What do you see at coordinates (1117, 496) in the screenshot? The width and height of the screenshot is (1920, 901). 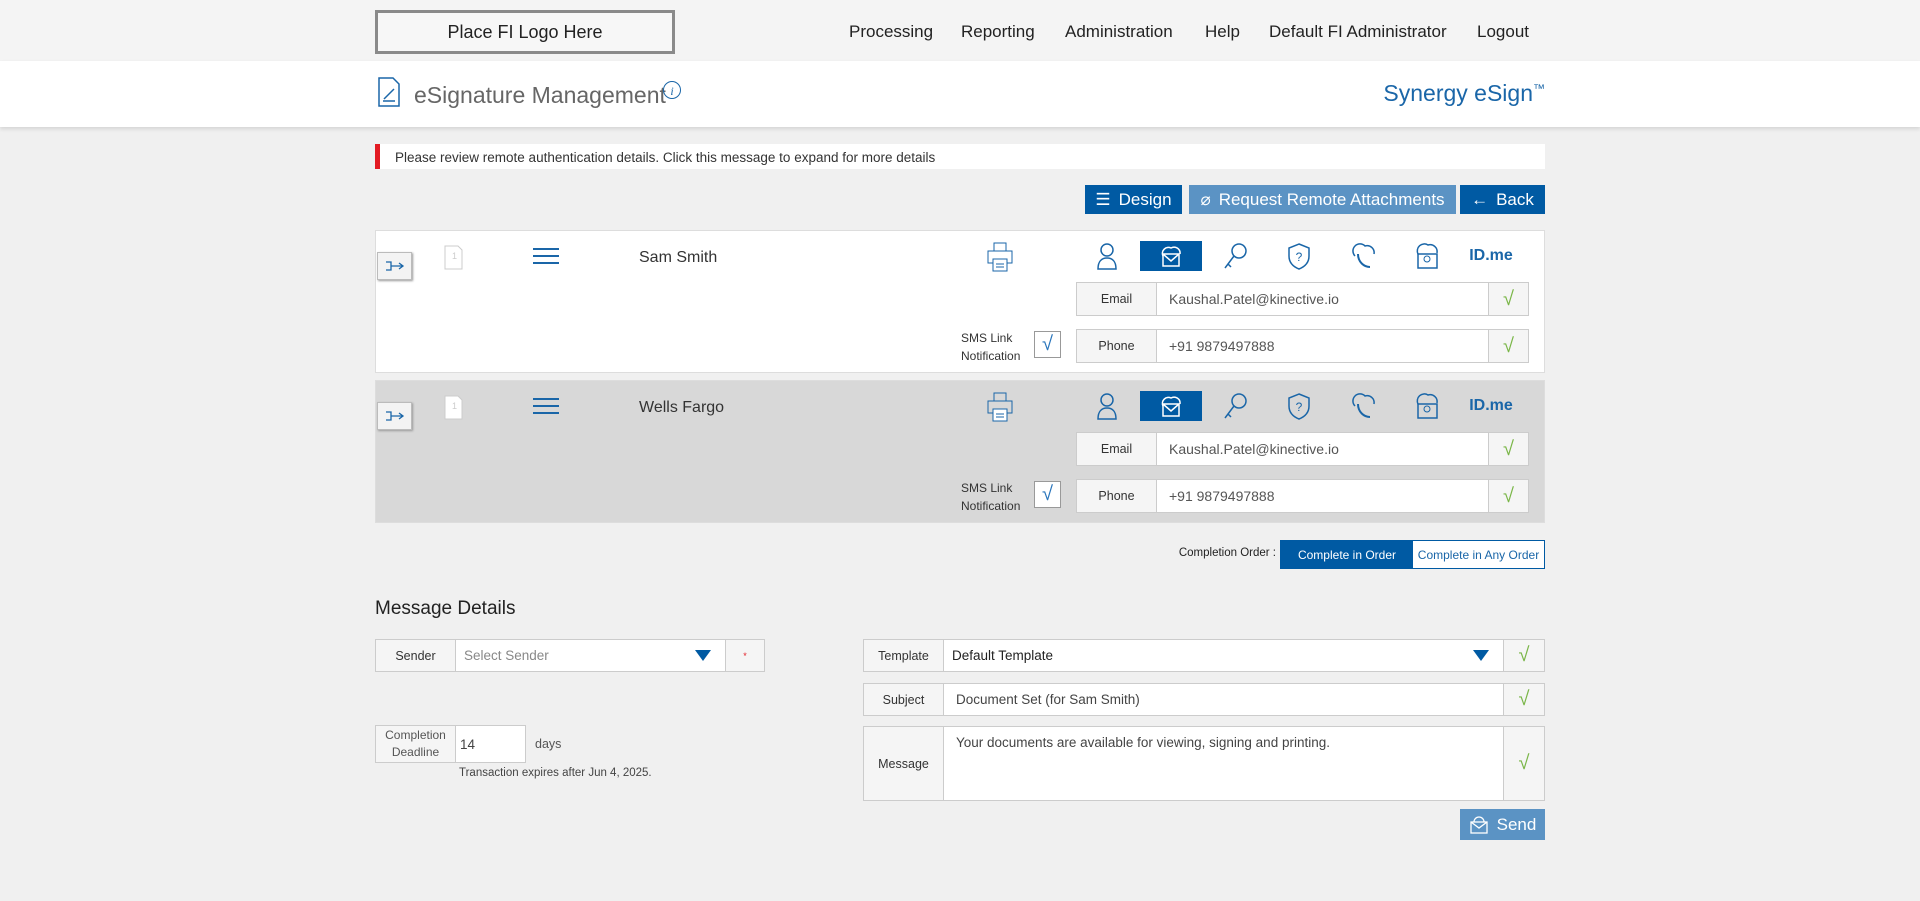 I see `phone-label: Phone` at bounding box center [1117, 496].